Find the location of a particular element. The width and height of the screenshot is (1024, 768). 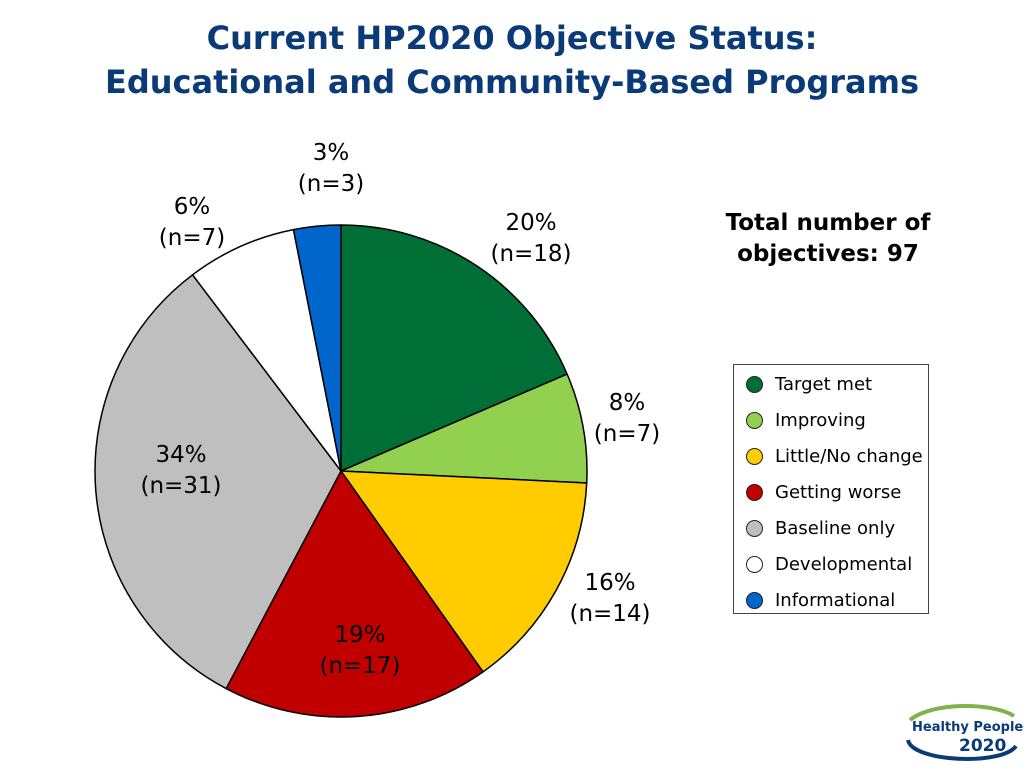

slice-label-improving: 8% (n=7) is located at coordinates (627, 419).